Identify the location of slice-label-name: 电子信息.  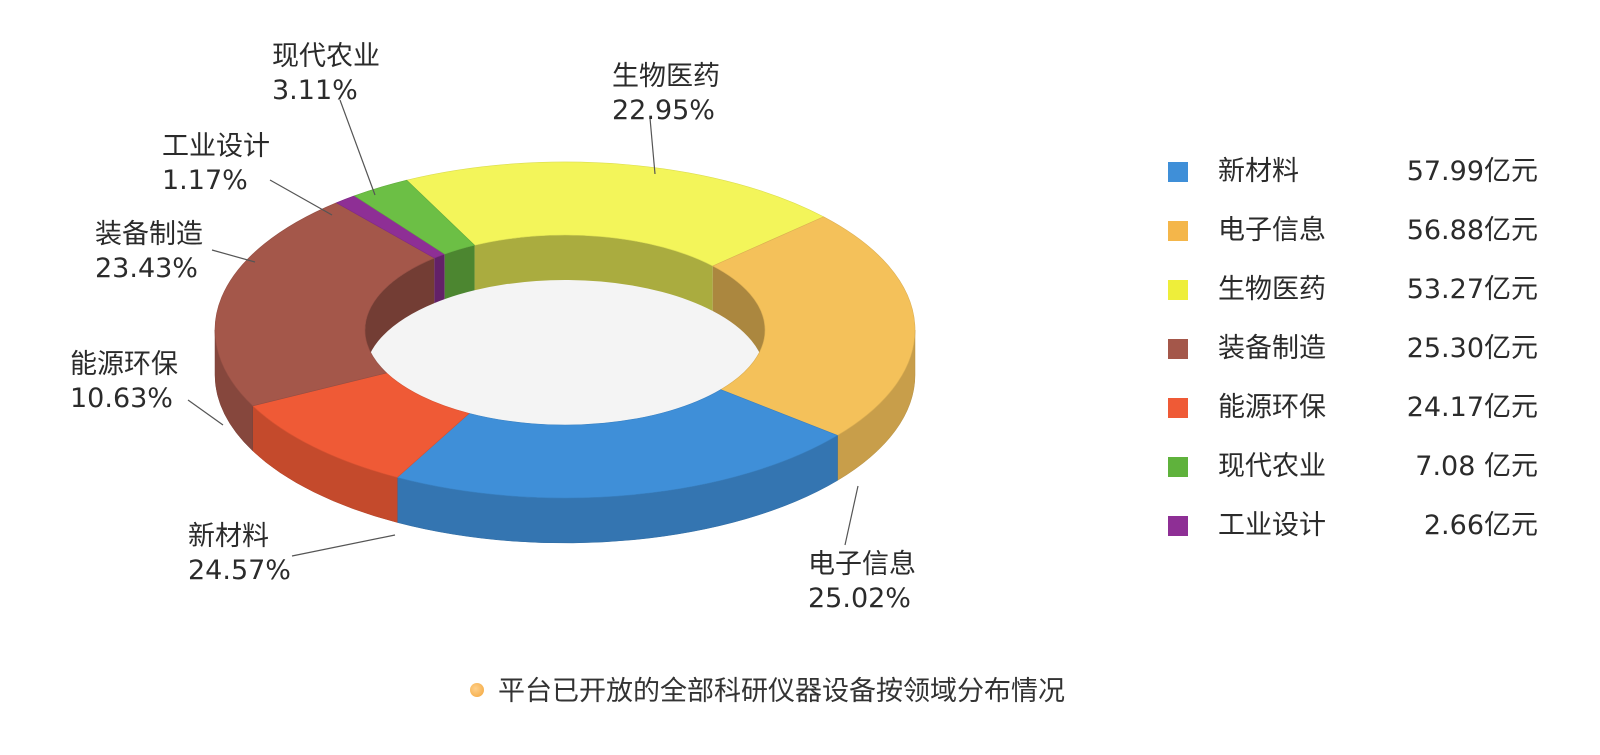
(862, 564).